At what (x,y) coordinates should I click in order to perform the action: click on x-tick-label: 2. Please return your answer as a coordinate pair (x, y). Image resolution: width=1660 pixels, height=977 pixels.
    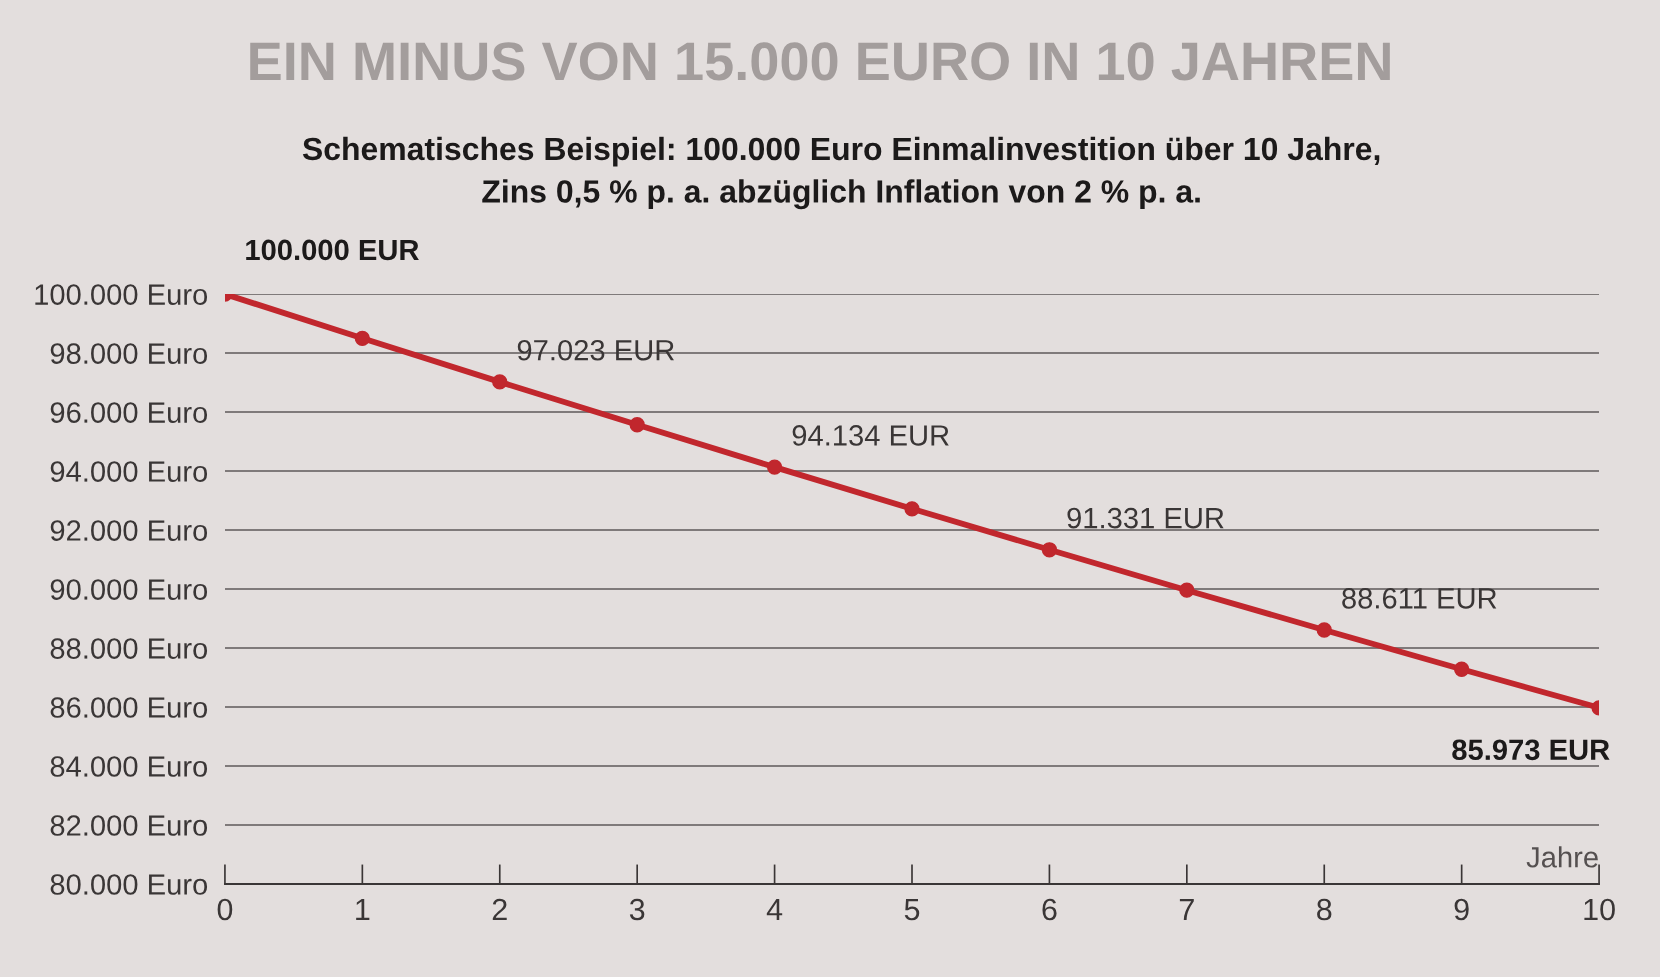
    Looking at the image, I should click on (499, 909).